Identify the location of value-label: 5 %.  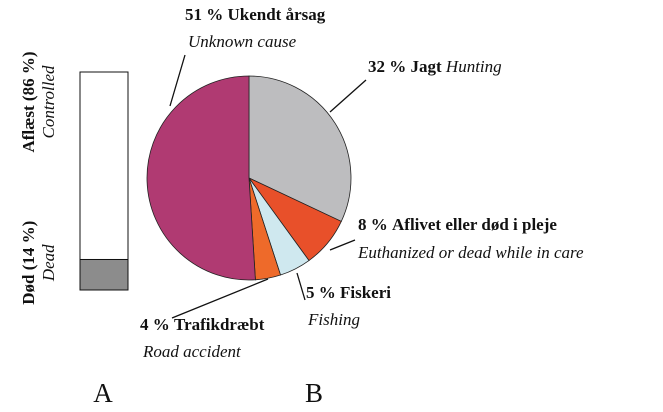
(321, 292).